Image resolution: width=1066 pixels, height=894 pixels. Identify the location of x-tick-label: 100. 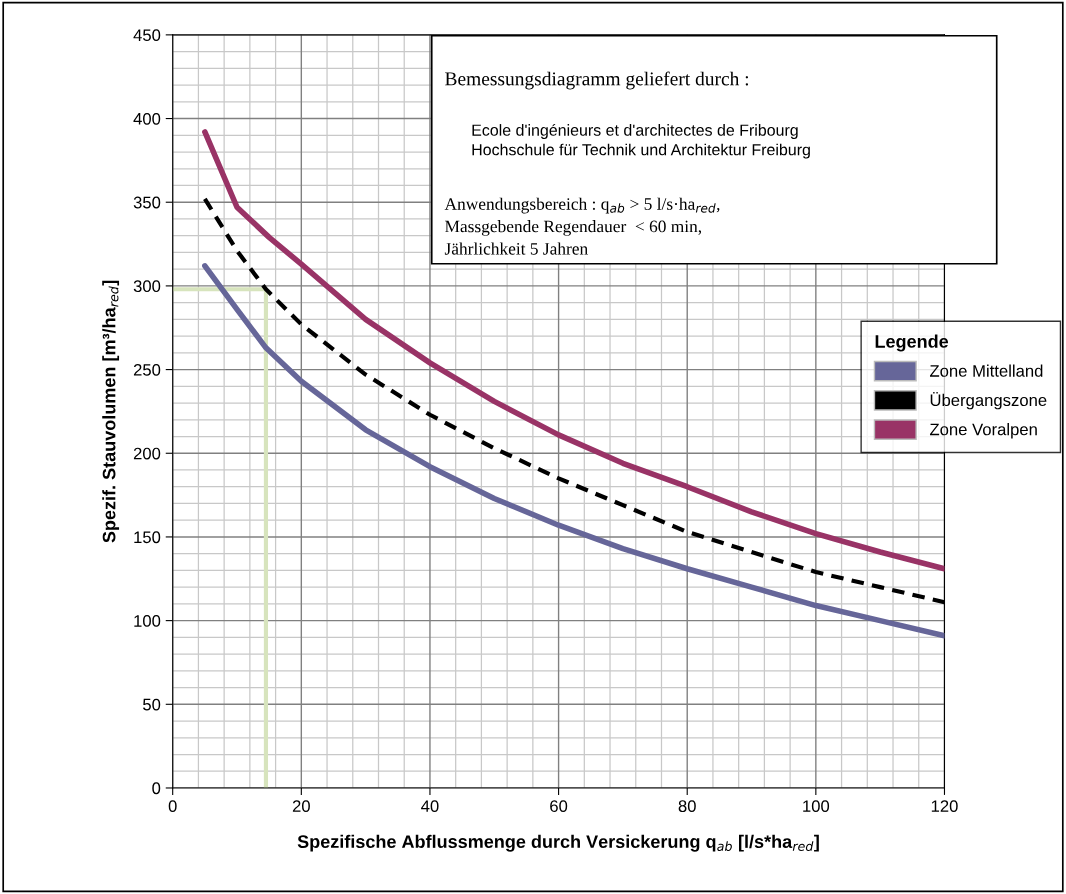
(816, 806).